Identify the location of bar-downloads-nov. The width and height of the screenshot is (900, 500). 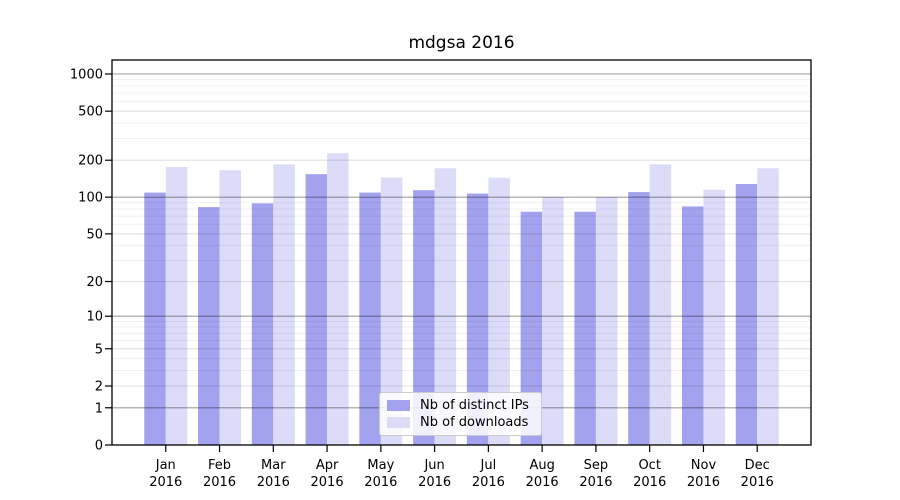
(714, 317).